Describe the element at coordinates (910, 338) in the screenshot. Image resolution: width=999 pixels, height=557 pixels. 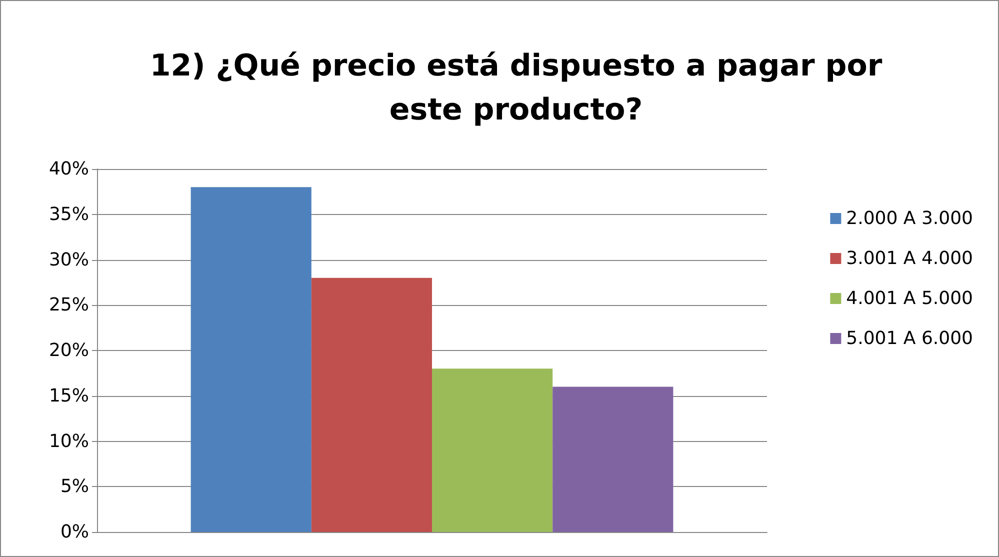
I see `legend-label: 5.001 A 6.000` at that location.